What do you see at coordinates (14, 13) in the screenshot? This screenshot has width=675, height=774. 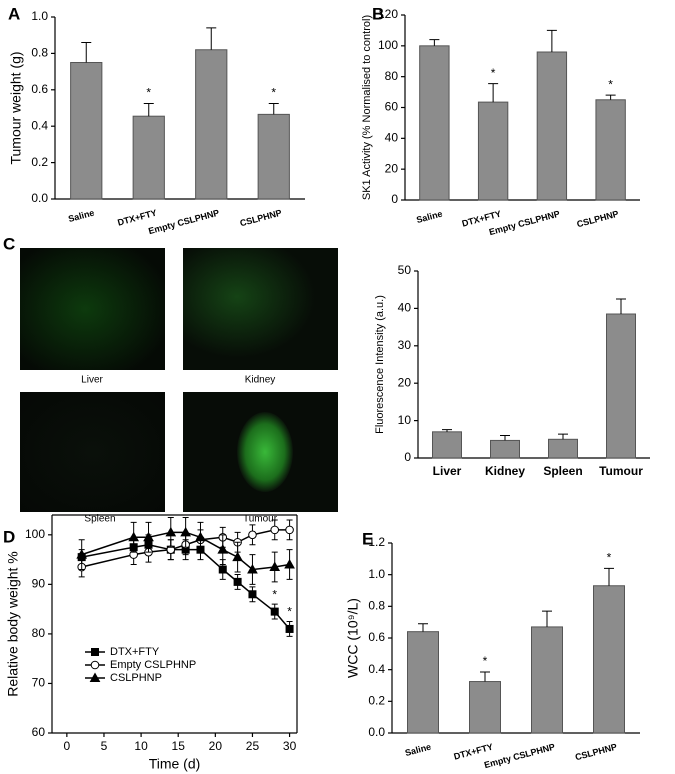 I see `panel-letter: A` at bounding box center [14, 13].